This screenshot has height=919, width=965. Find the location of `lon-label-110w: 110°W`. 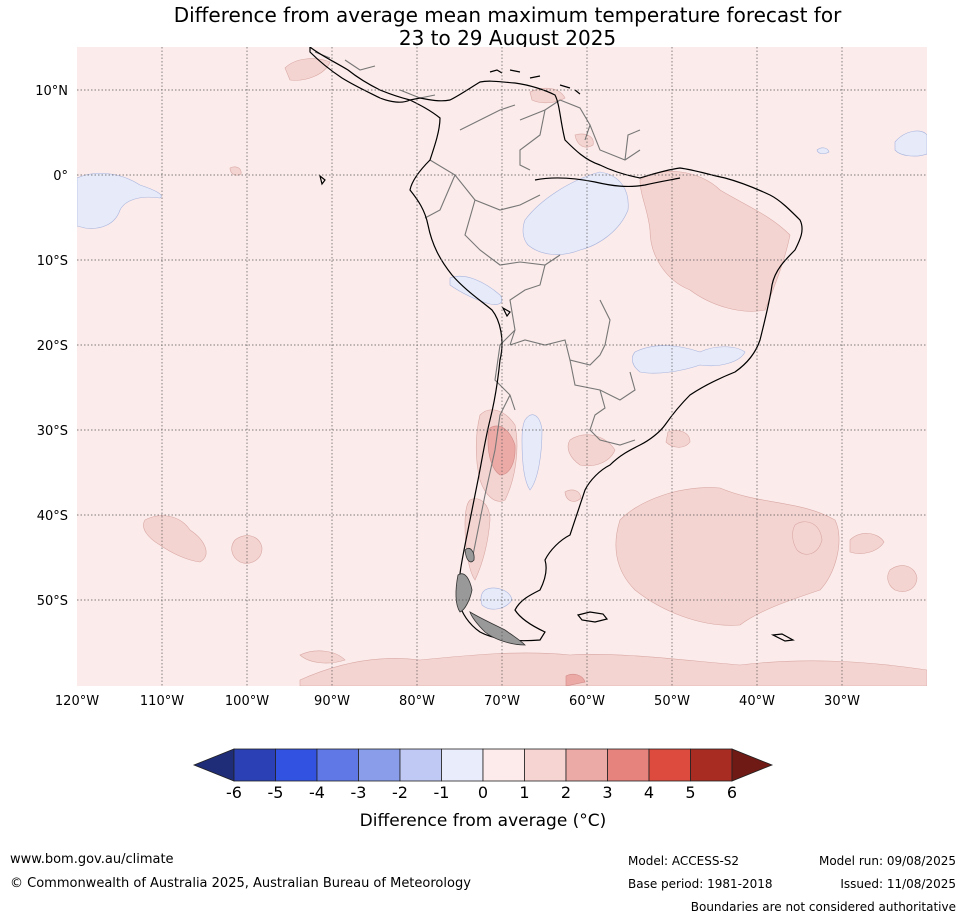

lon-label-110w: 110°W is located at coordinates (162, 701).